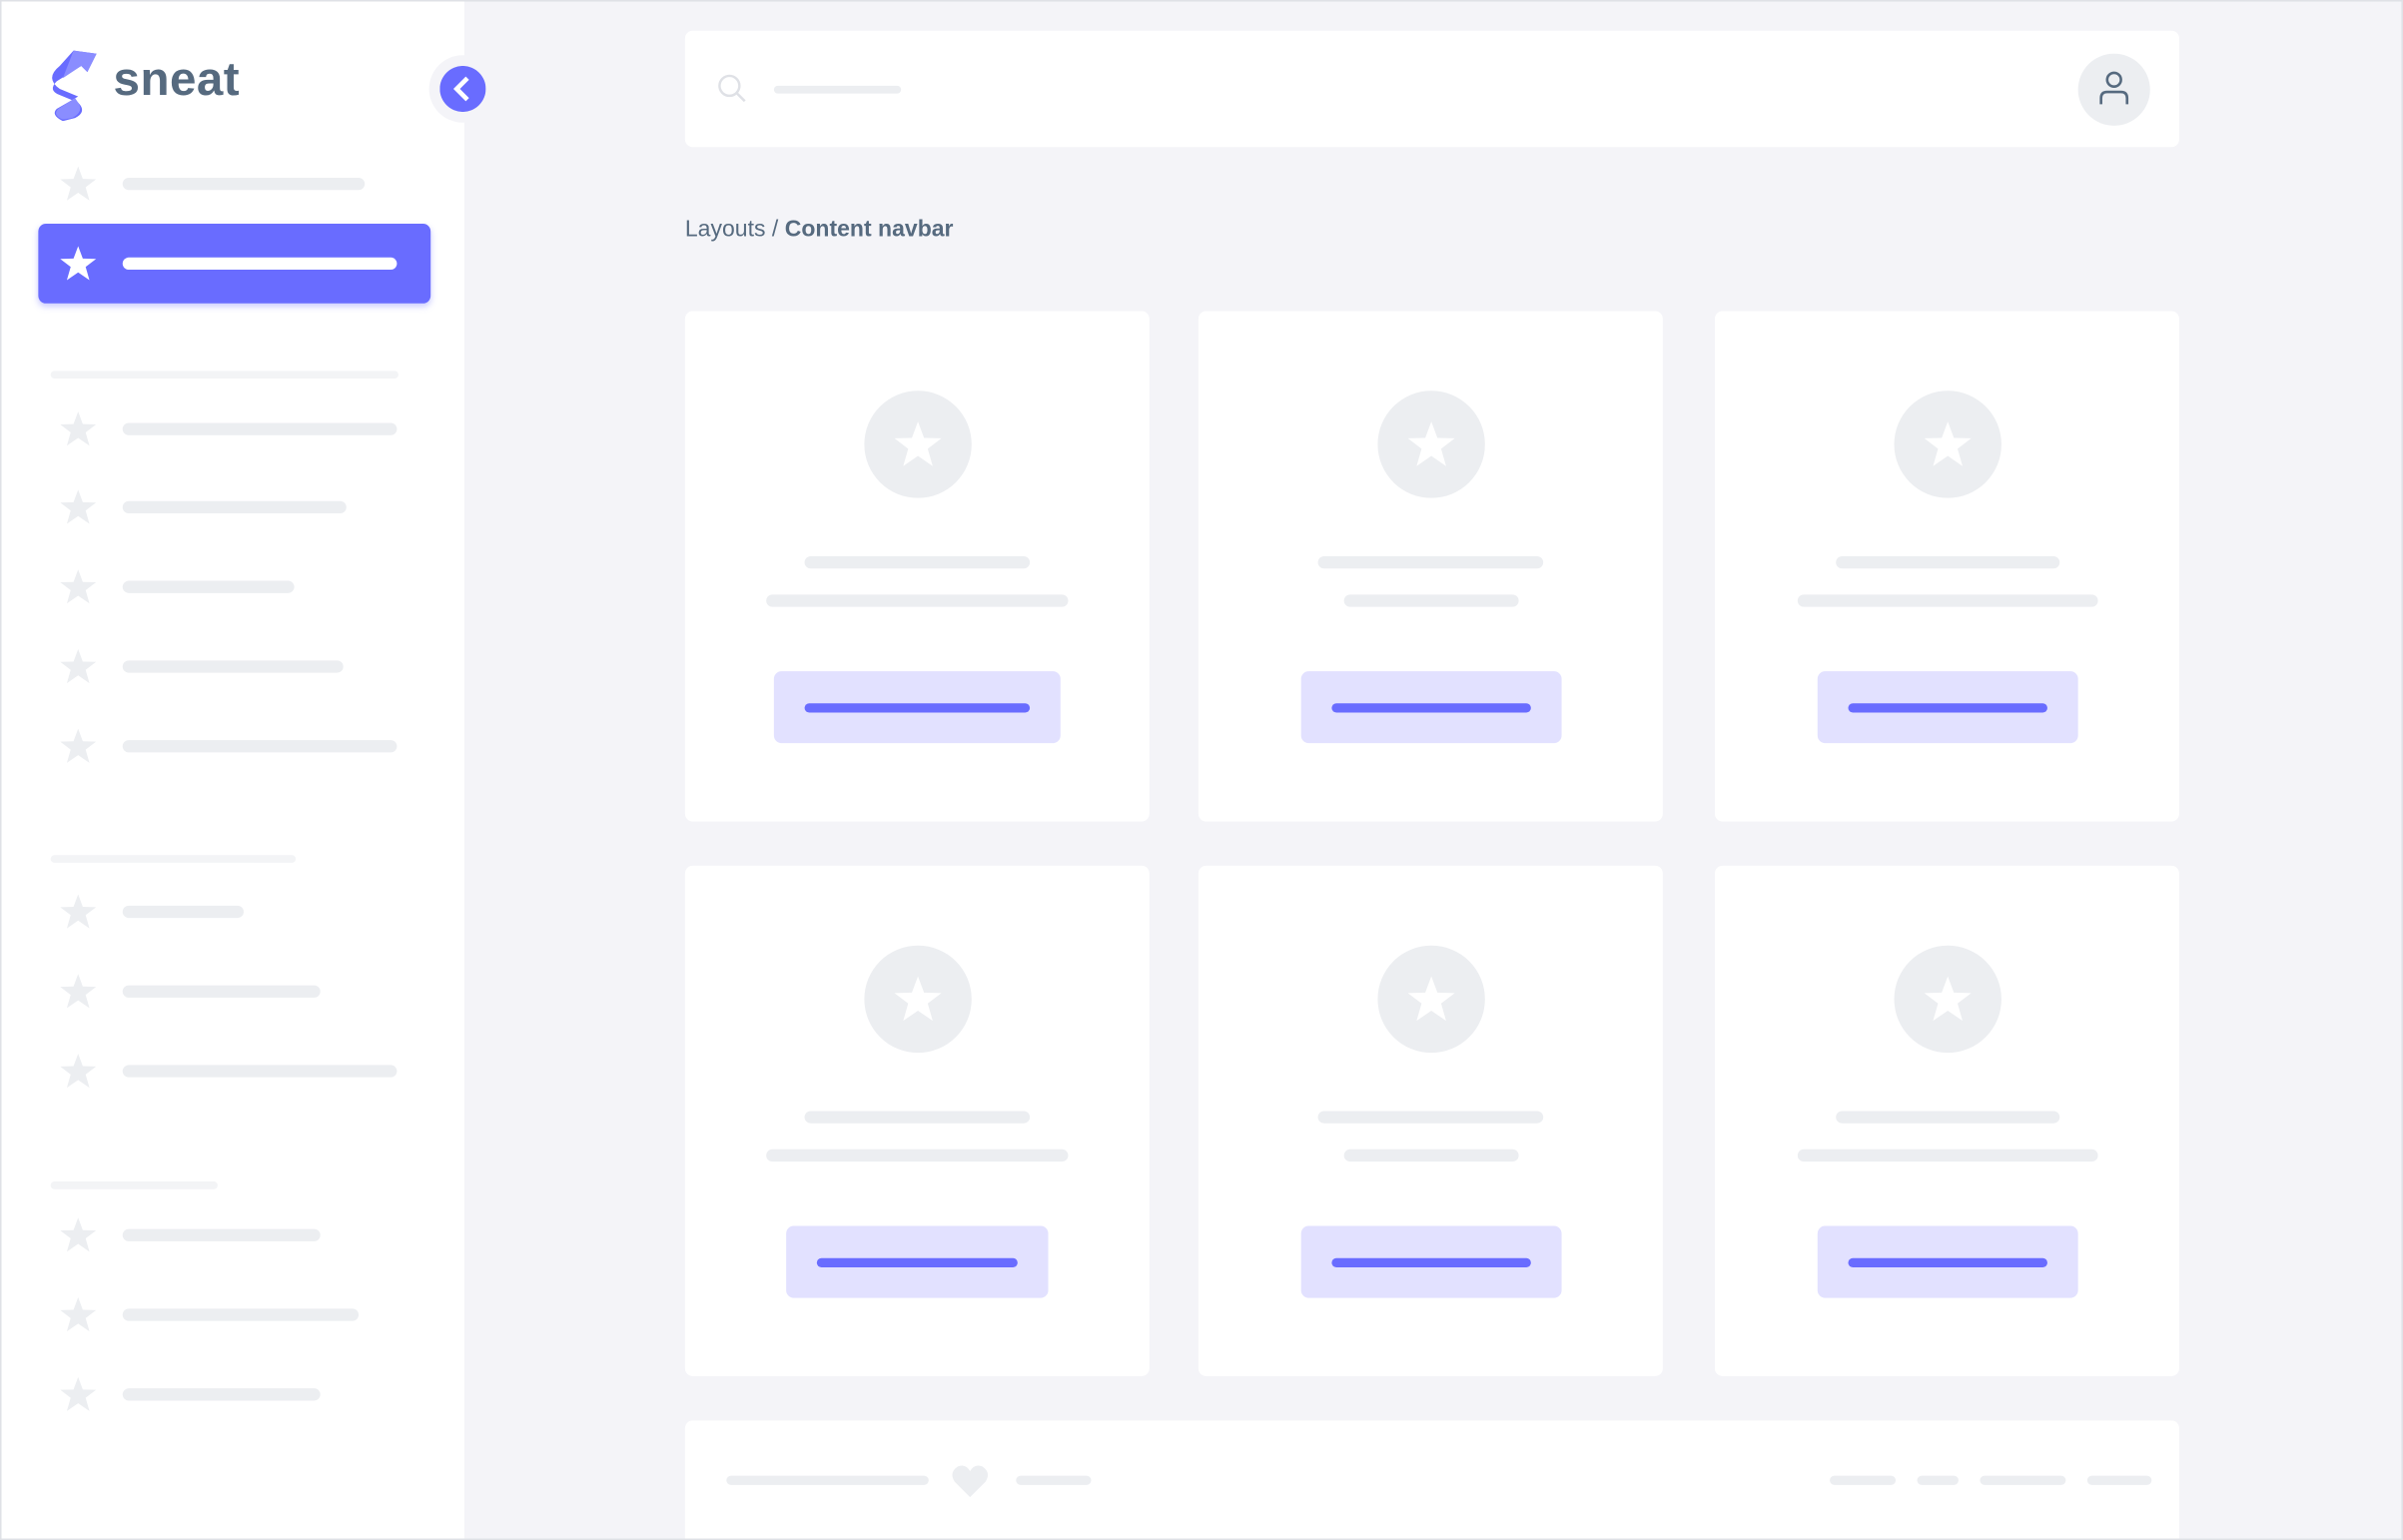  Describe the element at coordinates (732, 90) in the screenshot. I see `search-icon` at that location.